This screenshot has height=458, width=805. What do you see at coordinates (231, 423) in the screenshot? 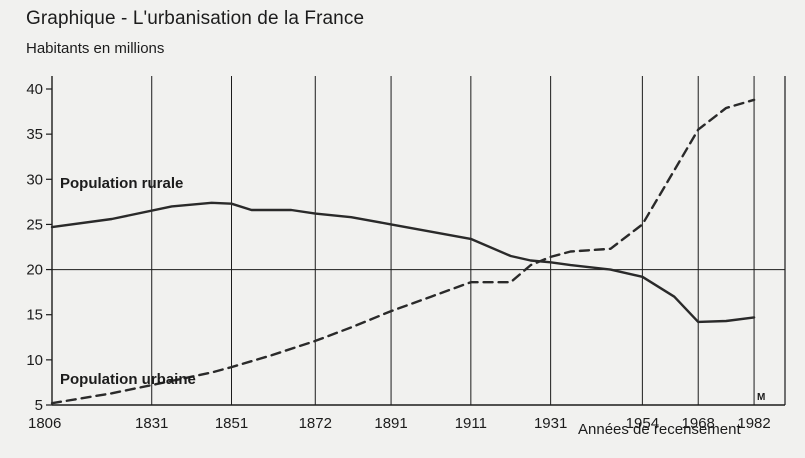
I see `x-tick-label-1851: 1851` at bounding box center [231, 423].